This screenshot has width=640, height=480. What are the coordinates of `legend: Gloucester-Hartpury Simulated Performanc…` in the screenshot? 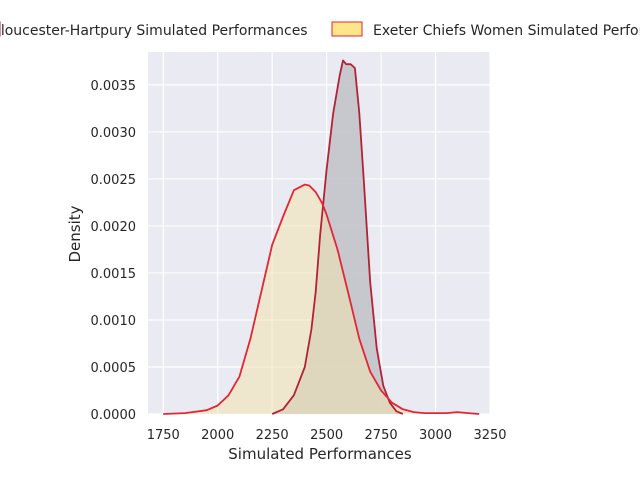 It's located at (320, 30).